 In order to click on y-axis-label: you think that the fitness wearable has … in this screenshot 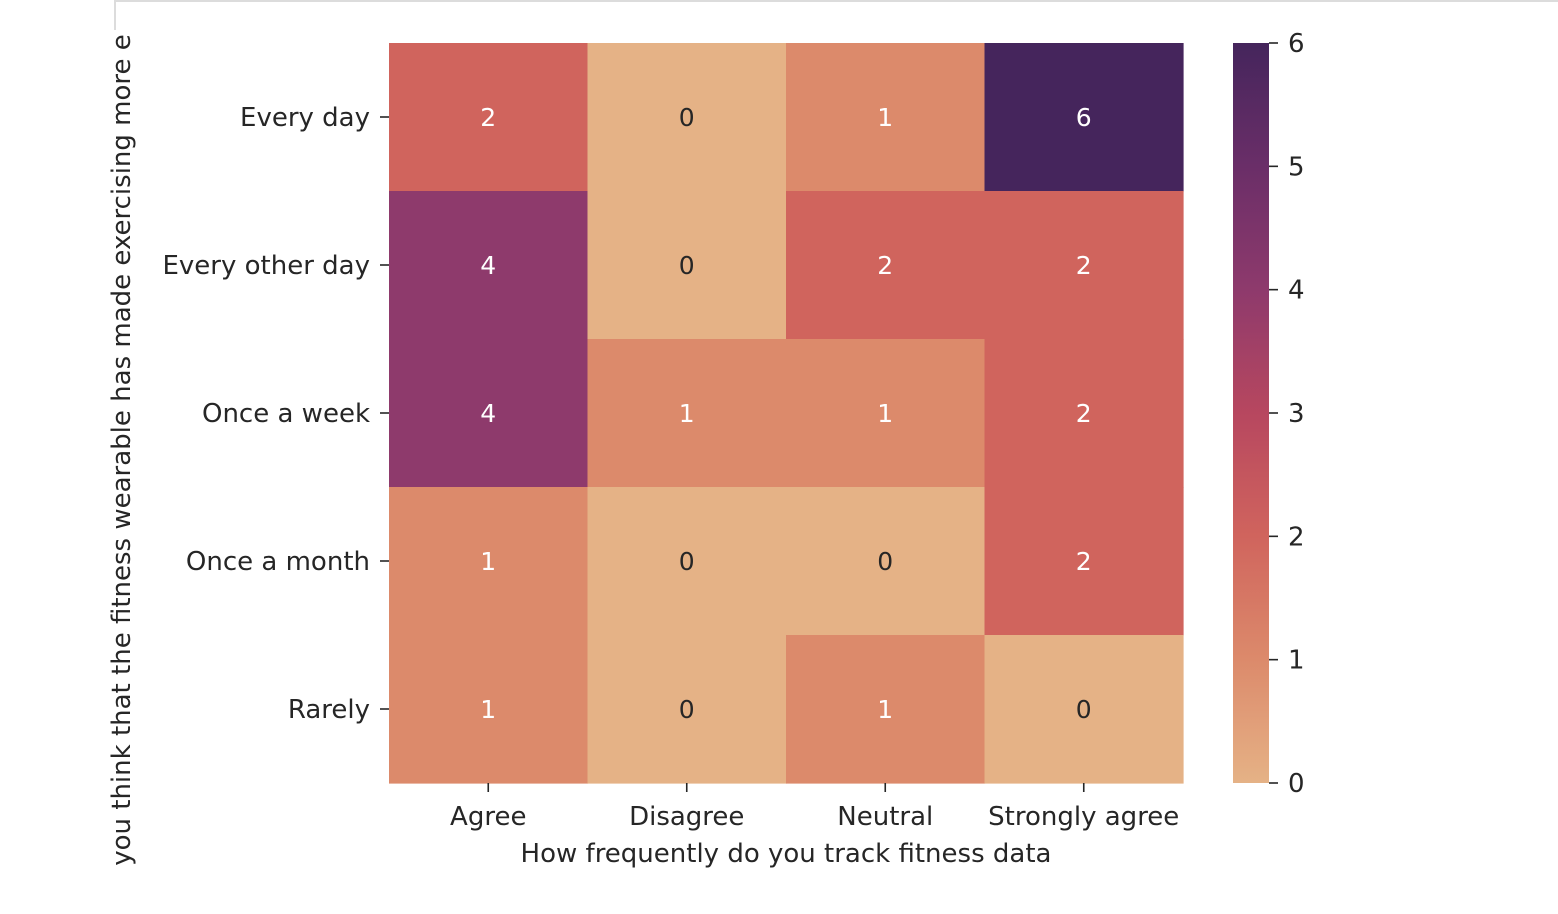, I will do `click(122, 450)`.